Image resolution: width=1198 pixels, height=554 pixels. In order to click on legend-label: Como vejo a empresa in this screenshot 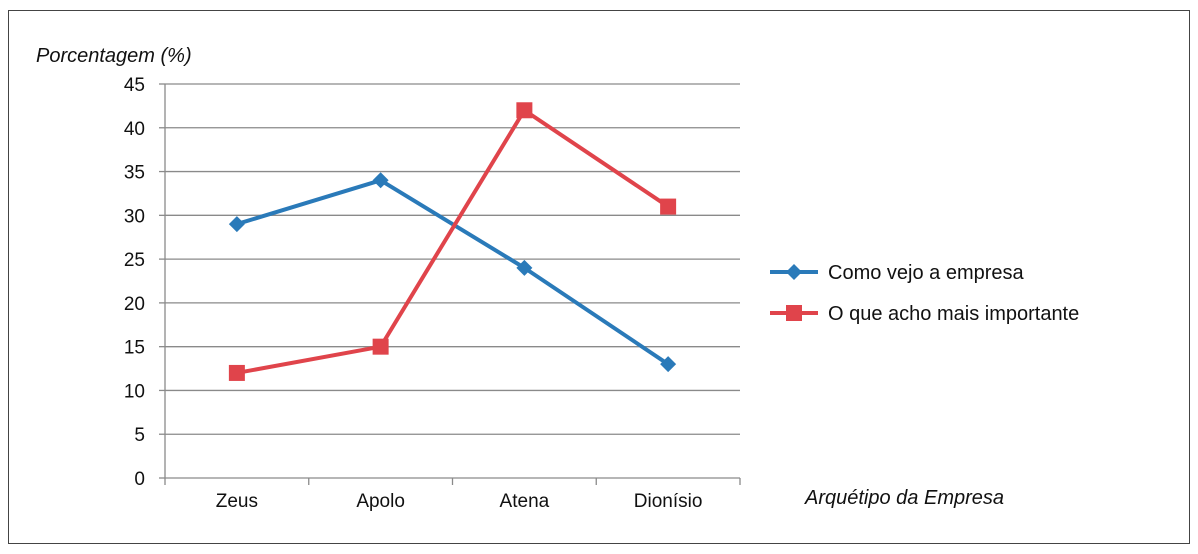, I will do `click(926, 273)`.